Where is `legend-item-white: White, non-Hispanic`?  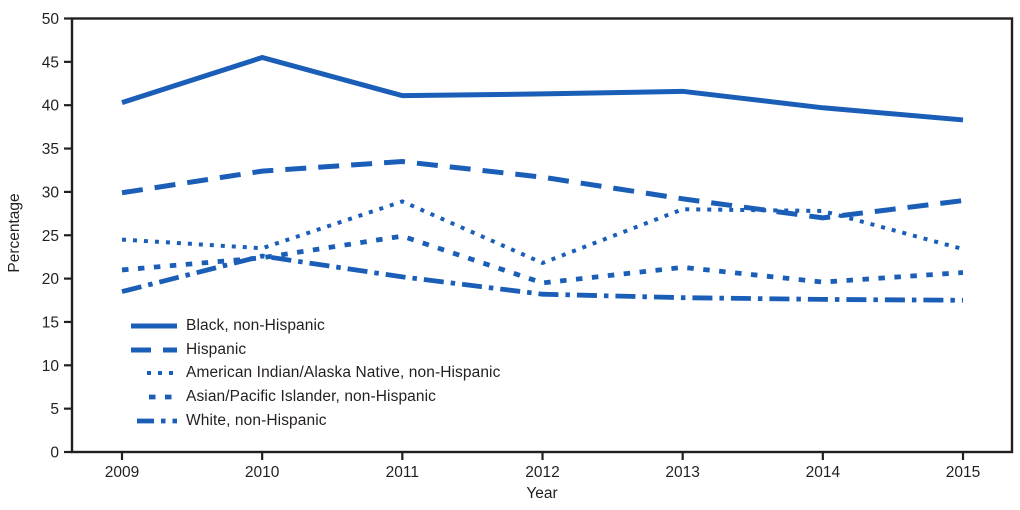
legend-item-white: White, non-Hispanic is located at coordinates (314, 421).